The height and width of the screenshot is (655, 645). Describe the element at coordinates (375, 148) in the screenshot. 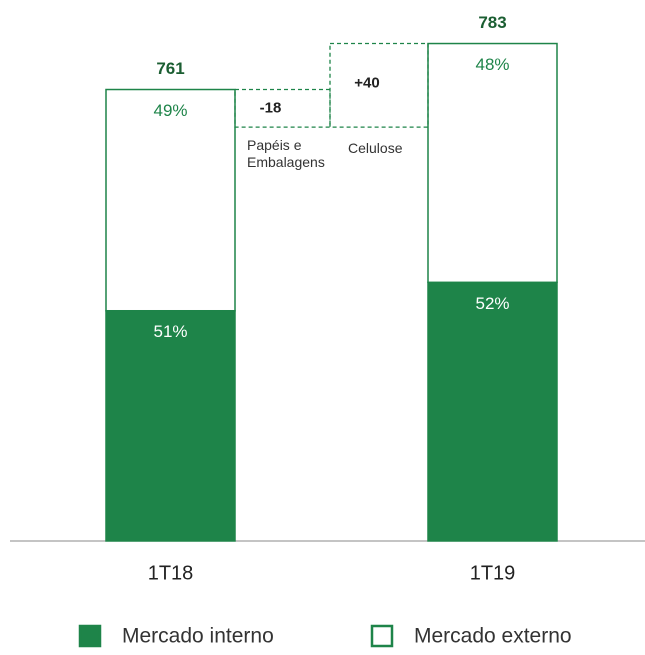

I see `bridge-category: Celulose` at that location.